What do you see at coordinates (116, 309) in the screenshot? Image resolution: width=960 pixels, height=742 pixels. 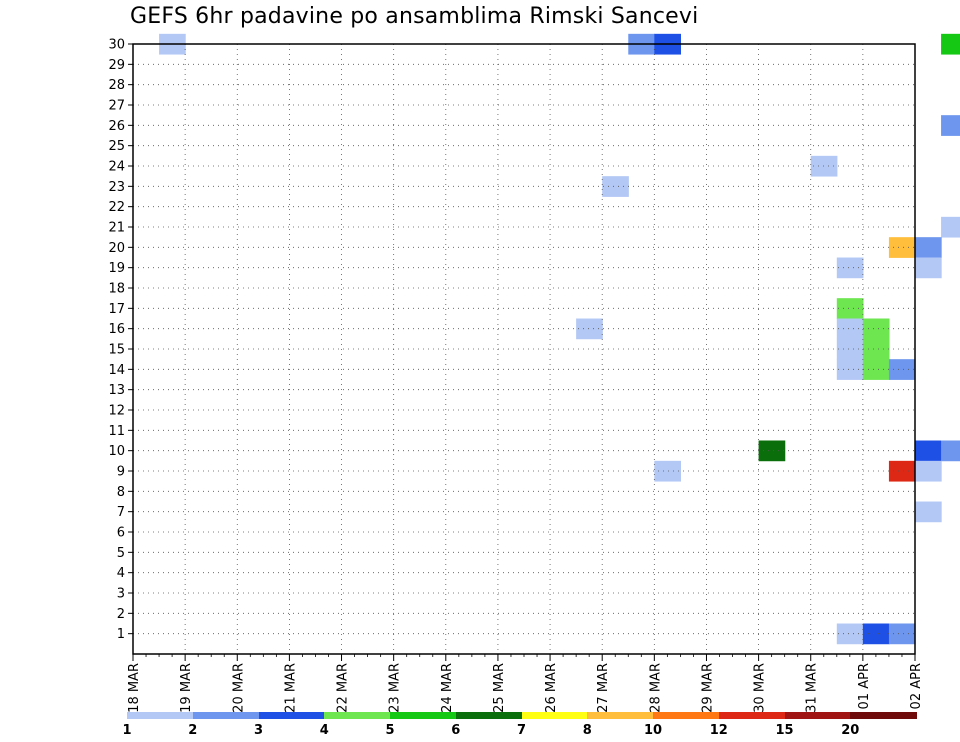 I see `y-tick-label: 17` at bounding box center [116, 309].